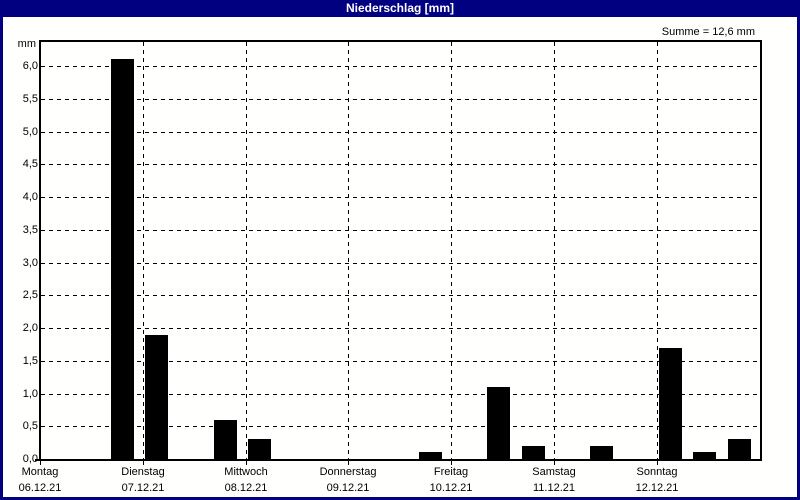  I want to click on y-tick-label: 5,5, so click(30, 99).